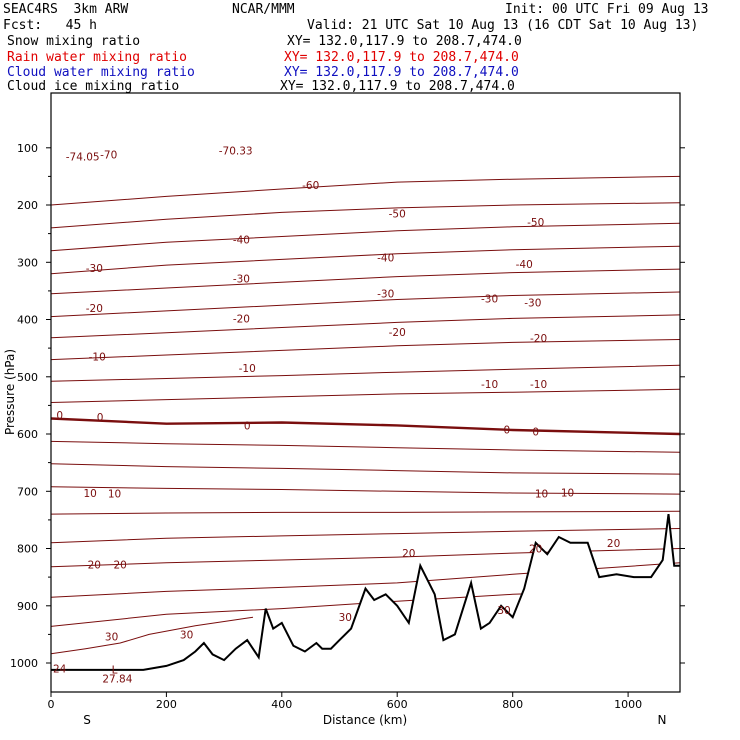  Describe the element at coordinates (27, 320) in the screenshot. I see `y-tick-label-3: 400` at that location.